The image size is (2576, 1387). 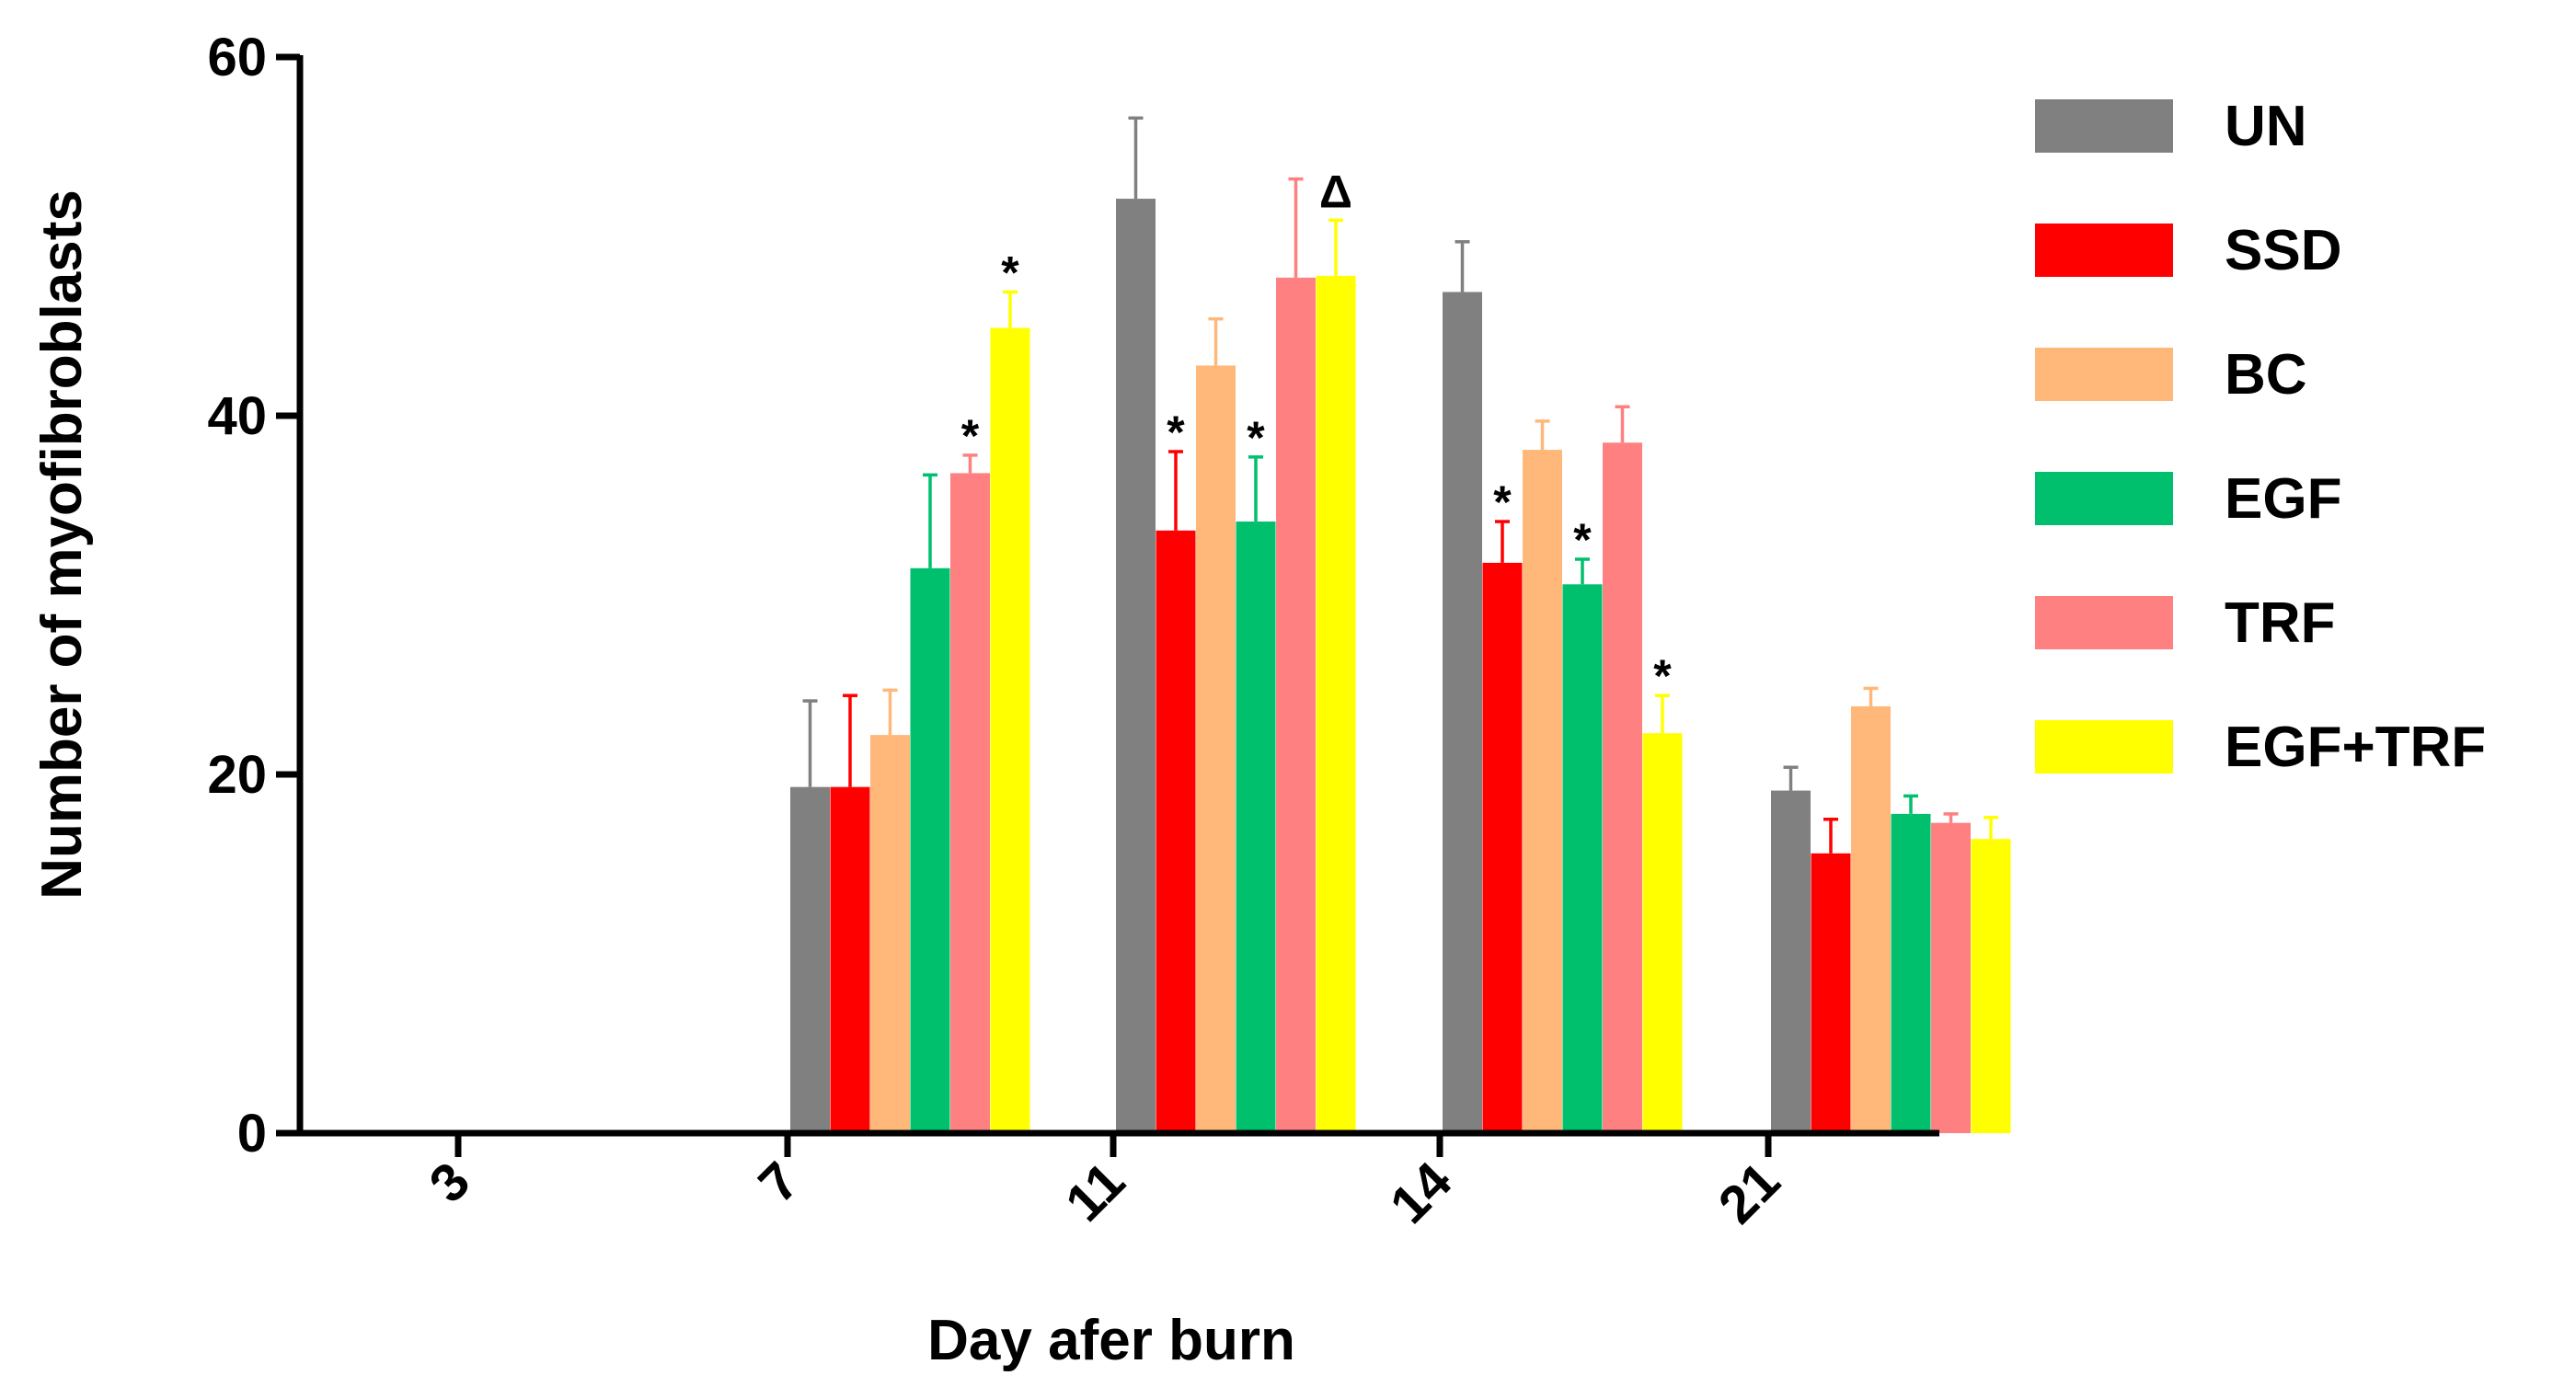 I want to click on legend-label: SSD, so click(x=2283, y=250).